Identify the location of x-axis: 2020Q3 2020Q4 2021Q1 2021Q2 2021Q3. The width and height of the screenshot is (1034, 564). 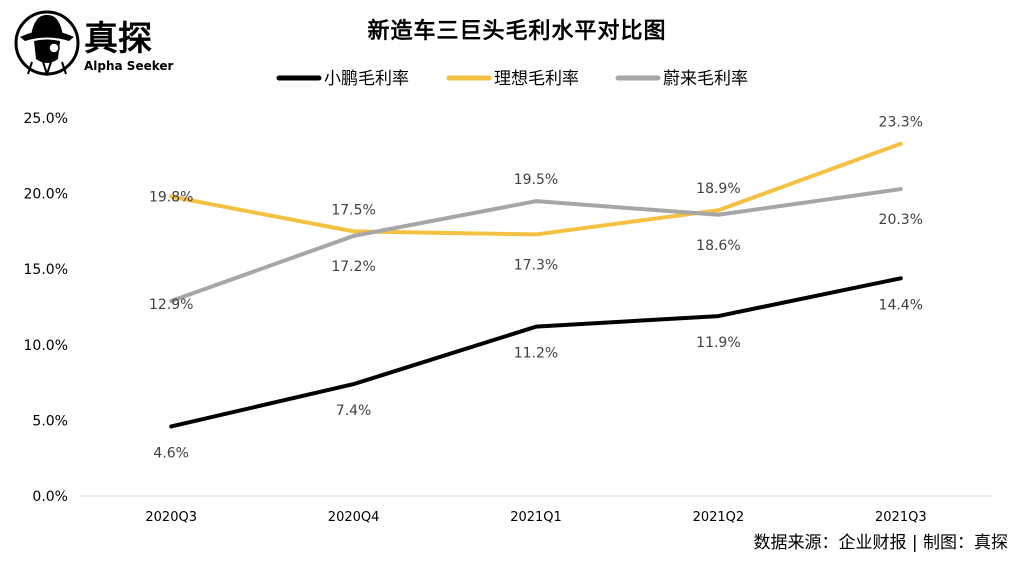
(535, 517).